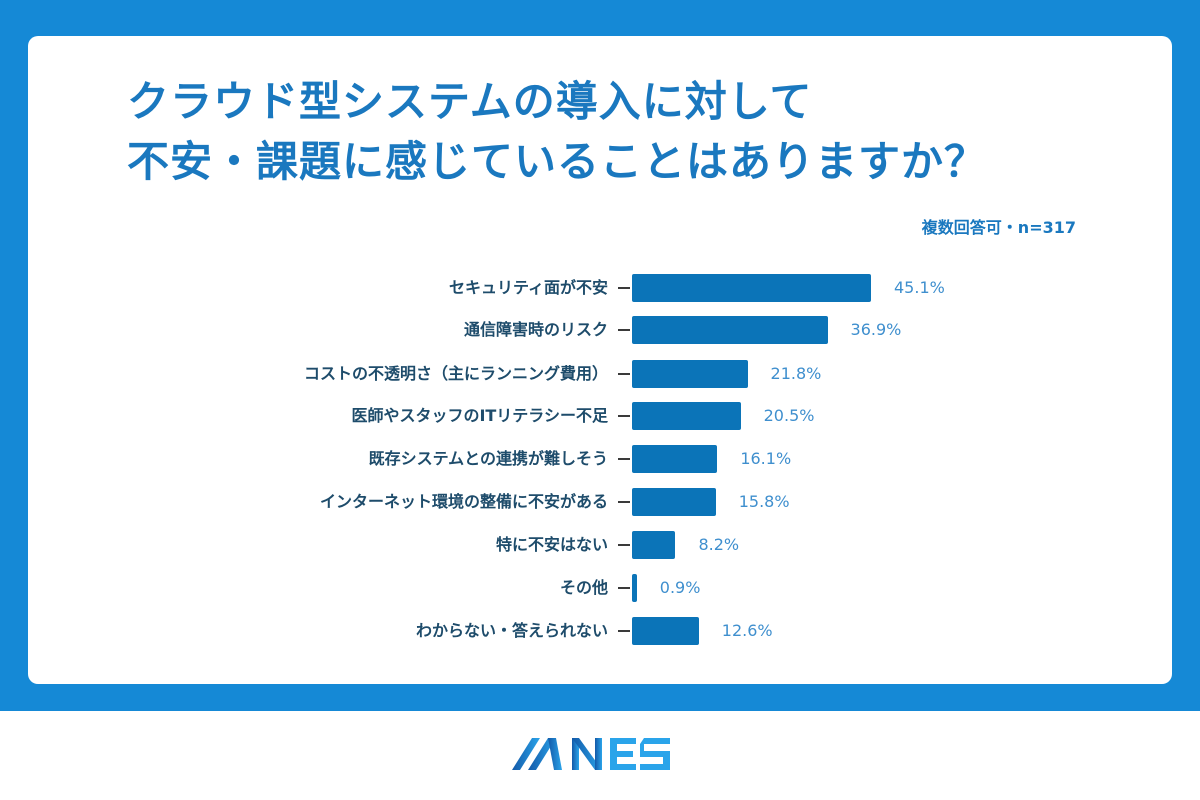 The width and height of the screenshot is (1200, 800). I want to click on chart-row: インターネット環境の整備に不安がある 15.8%, so click(600, 502).